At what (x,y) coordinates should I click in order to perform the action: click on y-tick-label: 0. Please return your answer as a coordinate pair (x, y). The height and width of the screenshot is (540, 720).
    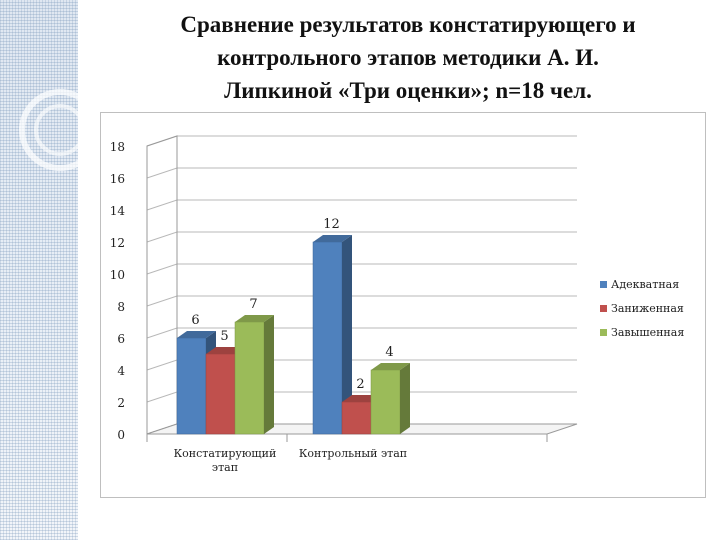
    Looking at the image, I should click on (121, 435).